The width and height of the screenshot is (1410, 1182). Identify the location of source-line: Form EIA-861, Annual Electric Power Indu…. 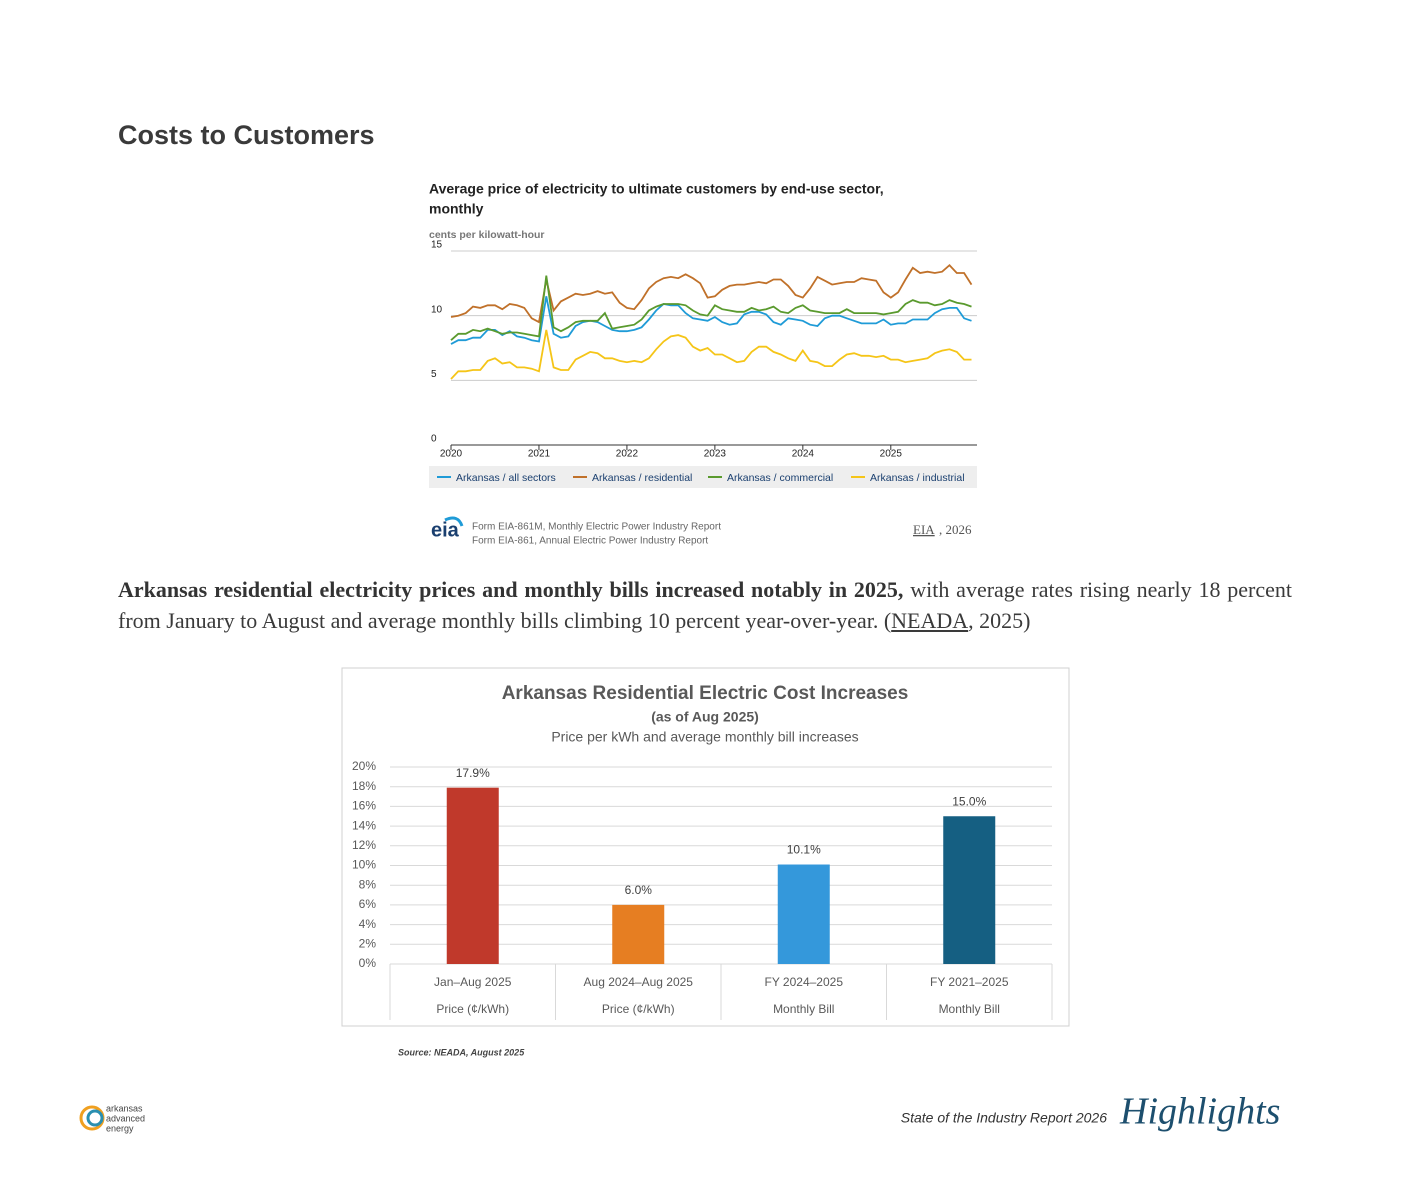
(590, 541).